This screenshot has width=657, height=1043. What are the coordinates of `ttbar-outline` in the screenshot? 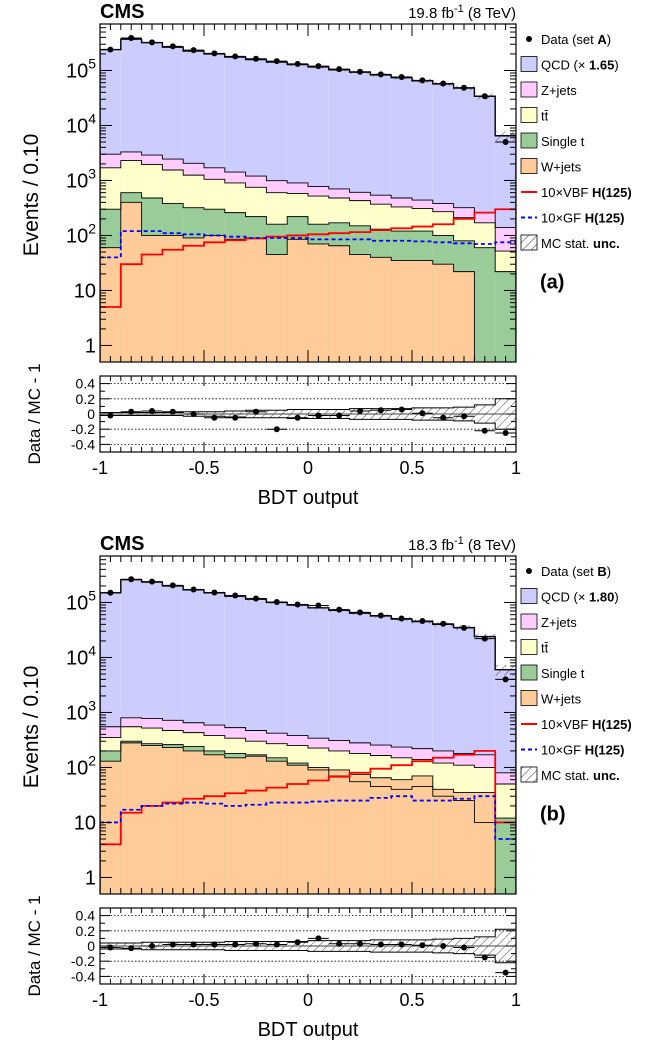 It's located at (308, 810).